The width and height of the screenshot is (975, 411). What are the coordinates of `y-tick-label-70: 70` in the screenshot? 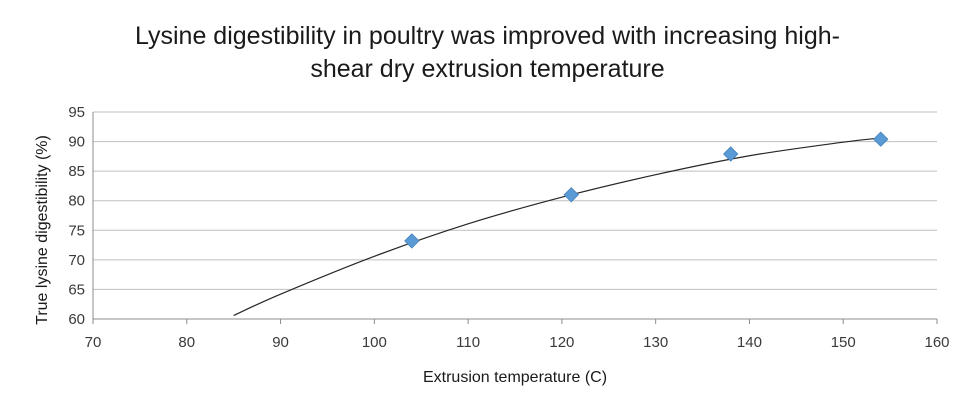 It's located at (76, 260).